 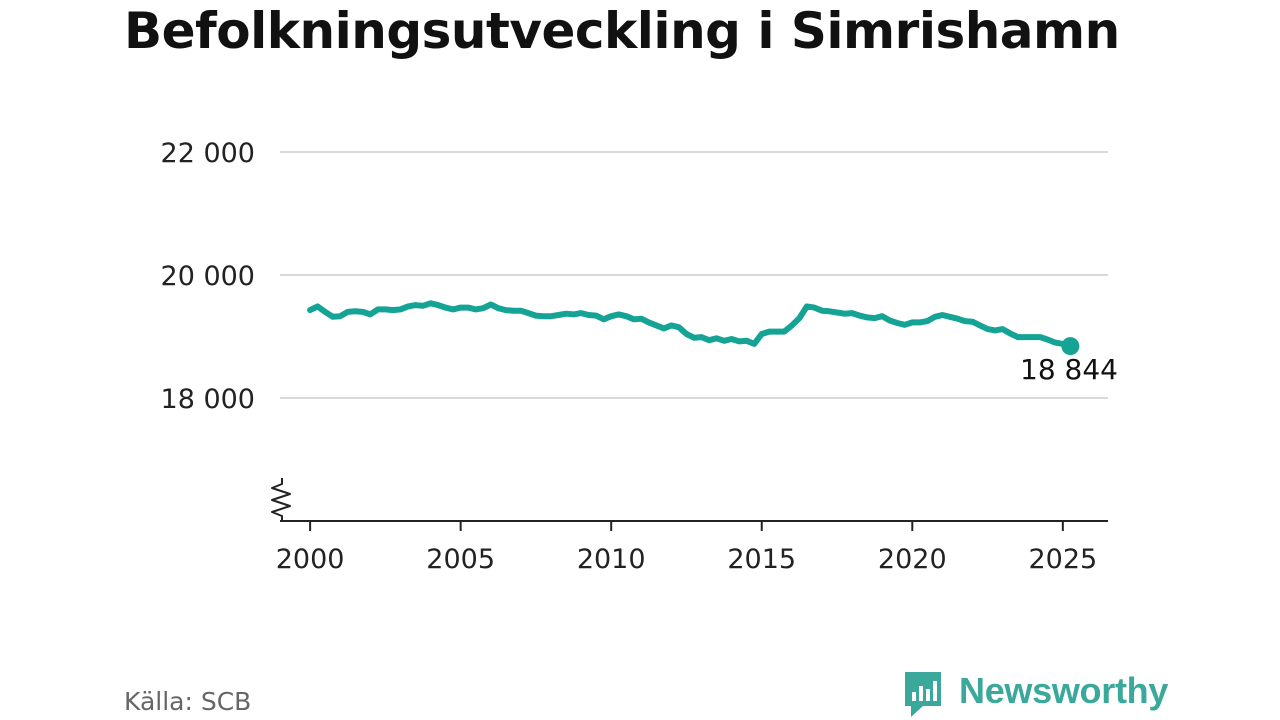 I want to click on series-line, so click(x=690, y=325).